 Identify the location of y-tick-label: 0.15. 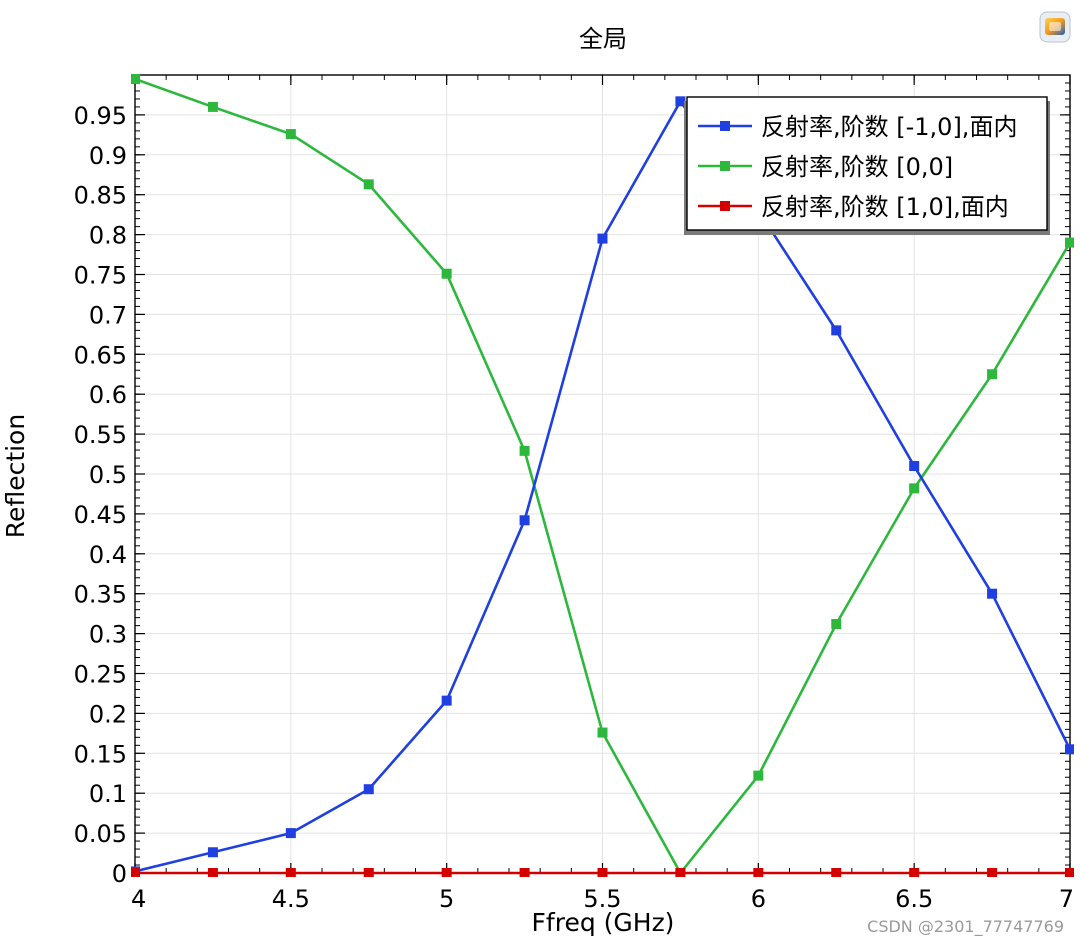
(100, 754).